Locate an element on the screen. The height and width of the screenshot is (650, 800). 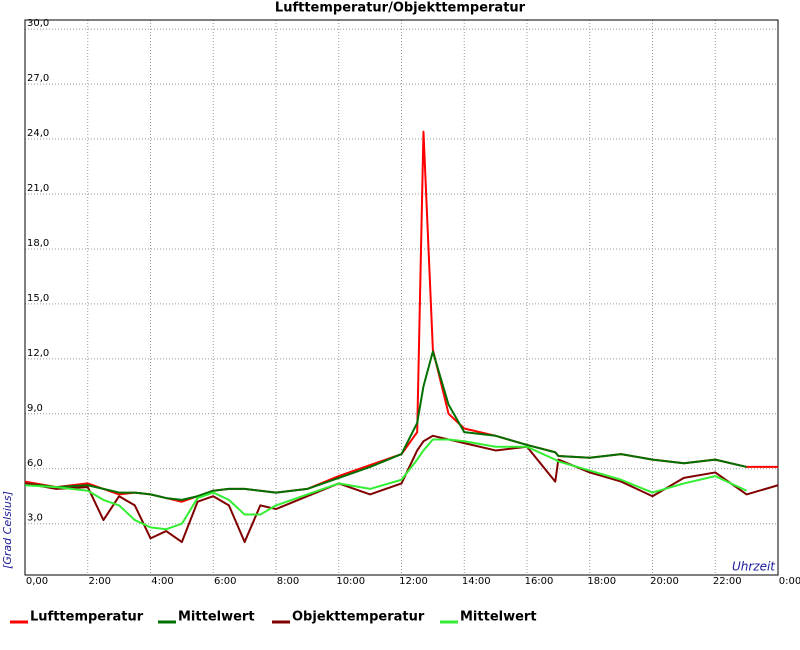
x-tick-label: 0:00 is located at coordinates (789, 581).